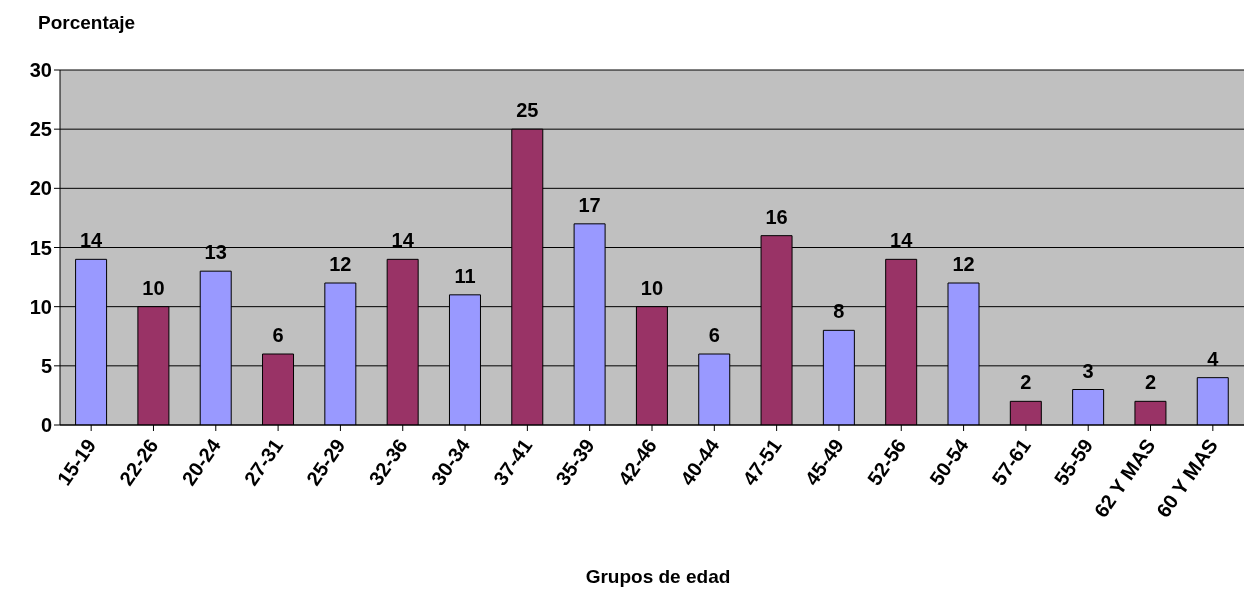  Describe the element at coordinates (1088, 370) in the screenshot. I see `data-label: 3` at that location.